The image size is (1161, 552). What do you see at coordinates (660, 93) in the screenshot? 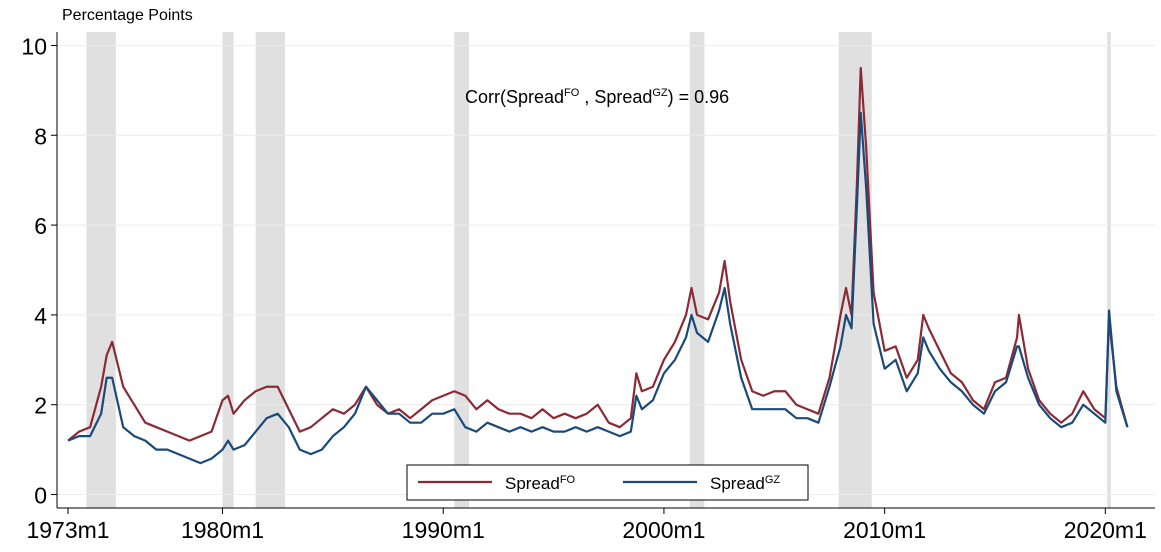
I see `annotation-part: GZ` at bounding box center [660, 93].